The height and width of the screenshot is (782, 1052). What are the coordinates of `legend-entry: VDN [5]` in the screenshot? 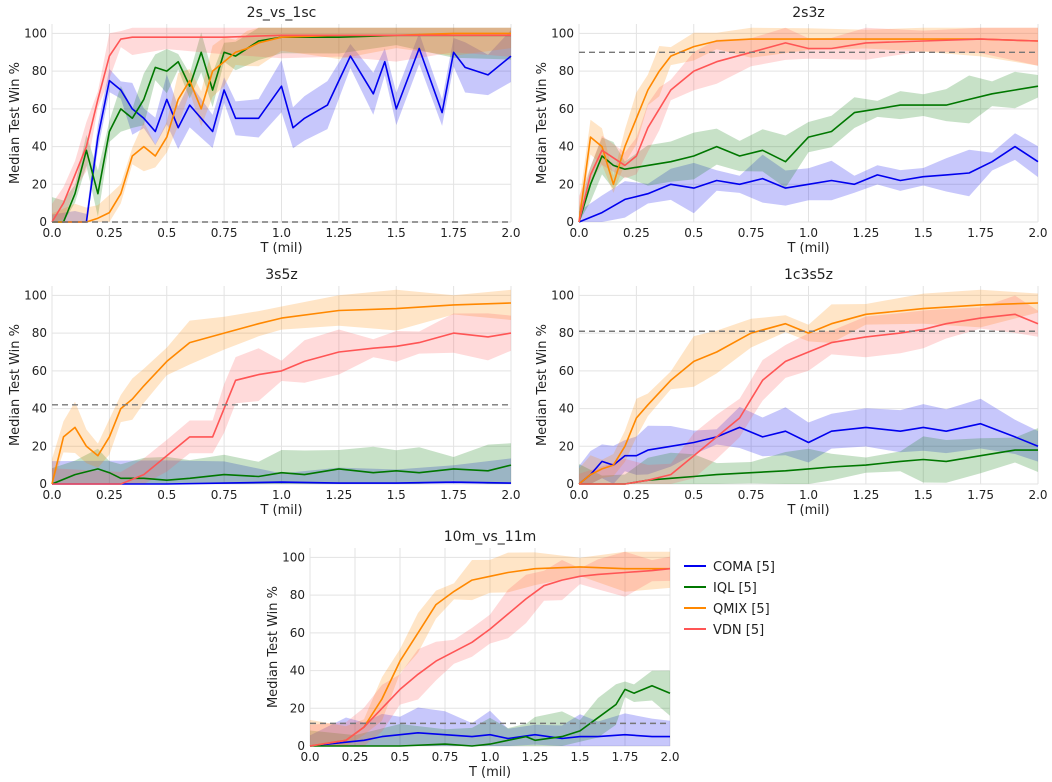 It's located at (738, 630).